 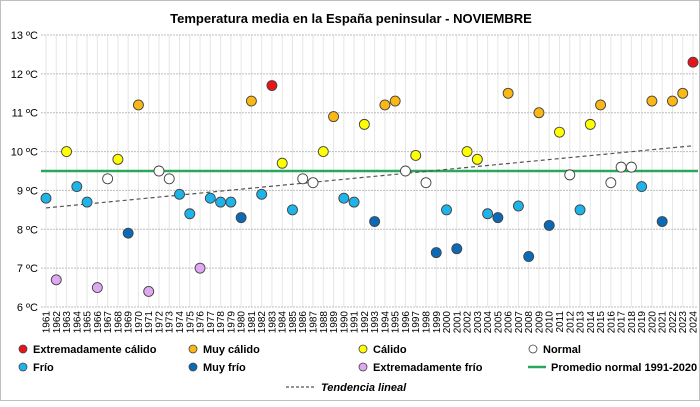 I want to click on data-point-1984, so click(x=282, y=163).